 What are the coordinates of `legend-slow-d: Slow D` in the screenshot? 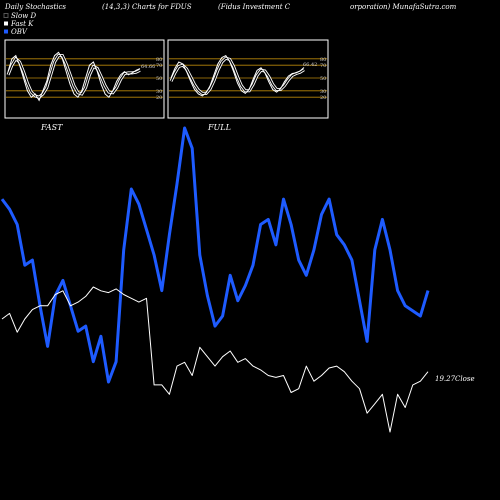 It's located at (23, 16).